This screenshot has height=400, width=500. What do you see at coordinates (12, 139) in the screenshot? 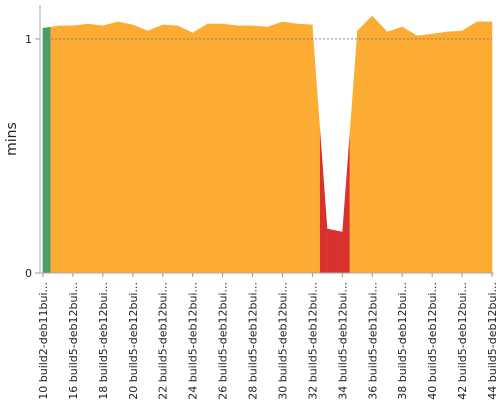
I see `y-axis-label: mins` at bounding box center [12, 139].